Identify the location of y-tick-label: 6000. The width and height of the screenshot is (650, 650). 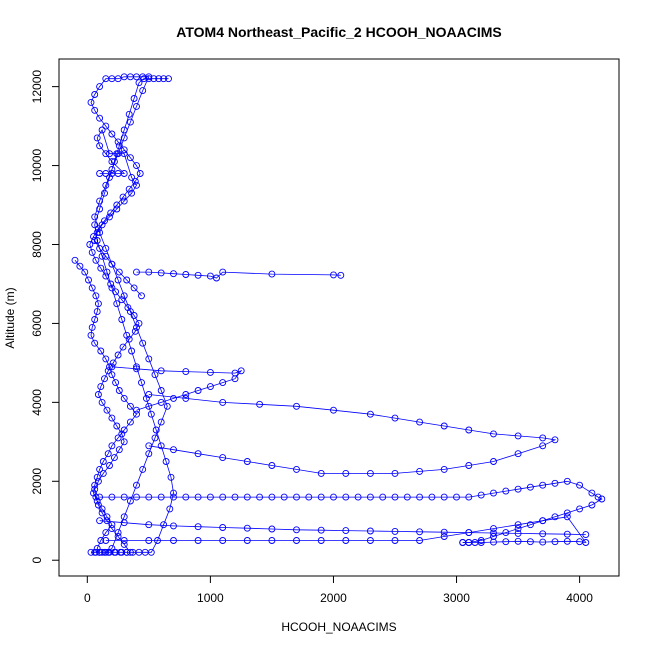
(37, 323).